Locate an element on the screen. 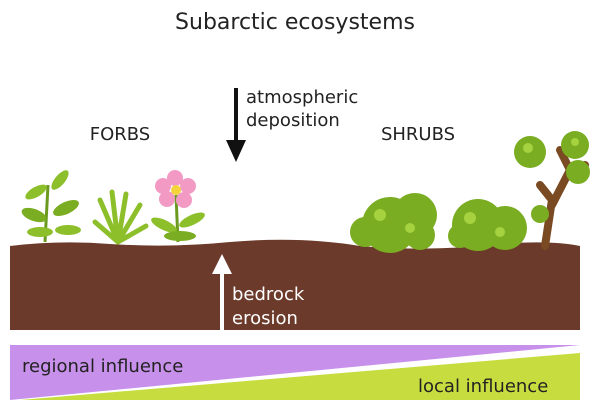  title: Subarctic ecosystems is located at coordinates (295, 22).